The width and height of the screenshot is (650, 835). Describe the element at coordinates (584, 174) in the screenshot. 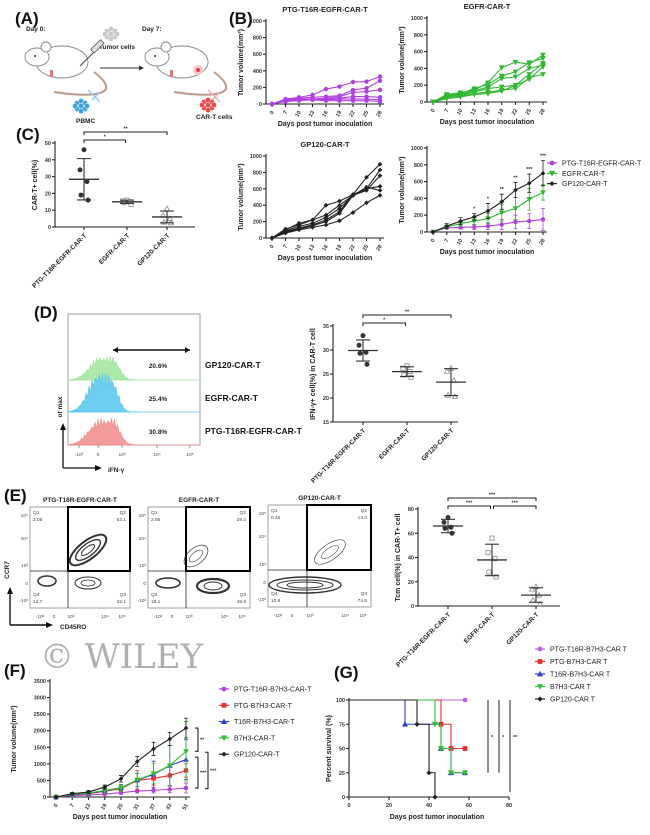

I see `legend-label: EGFR-CAR-T` at that location.